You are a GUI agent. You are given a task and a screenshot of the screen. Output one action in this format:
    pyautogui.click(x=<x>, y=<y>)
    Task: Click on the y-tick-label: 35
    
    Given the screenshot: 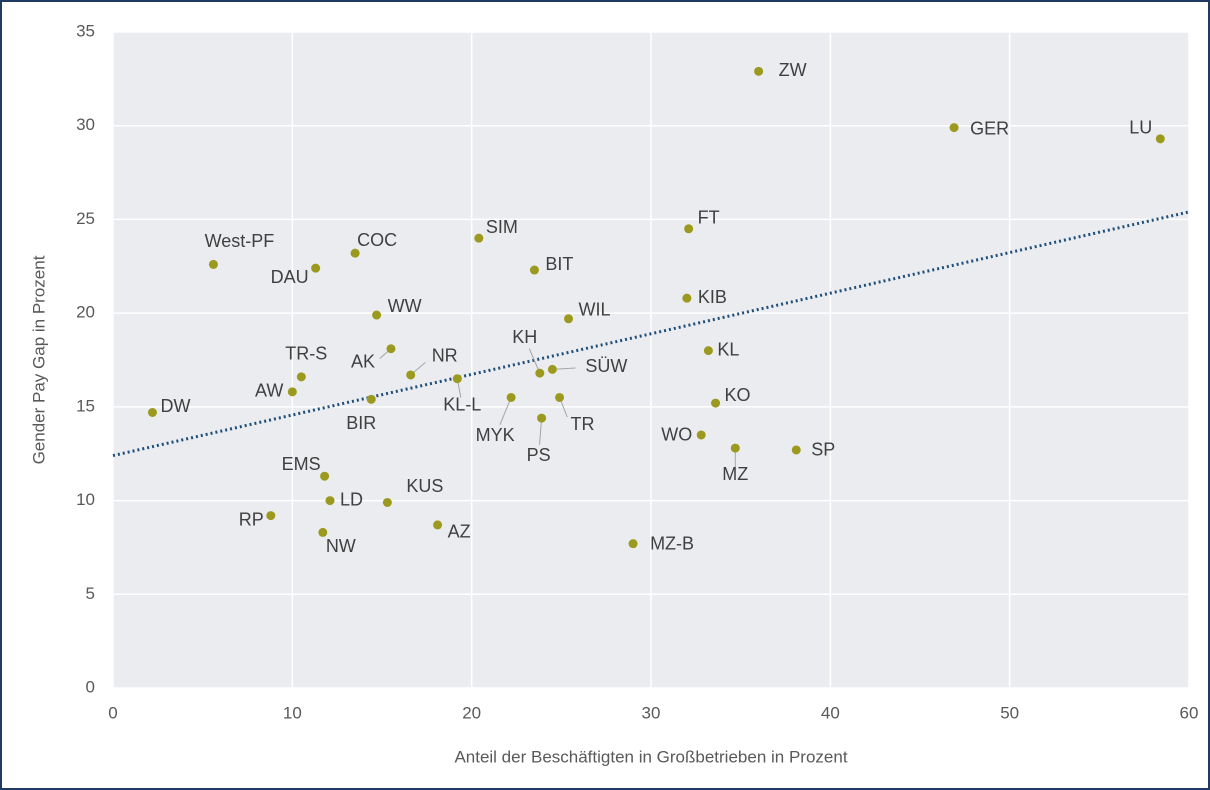 What is the action you would take?
    pyautogui.click(x=85, y=30)
    